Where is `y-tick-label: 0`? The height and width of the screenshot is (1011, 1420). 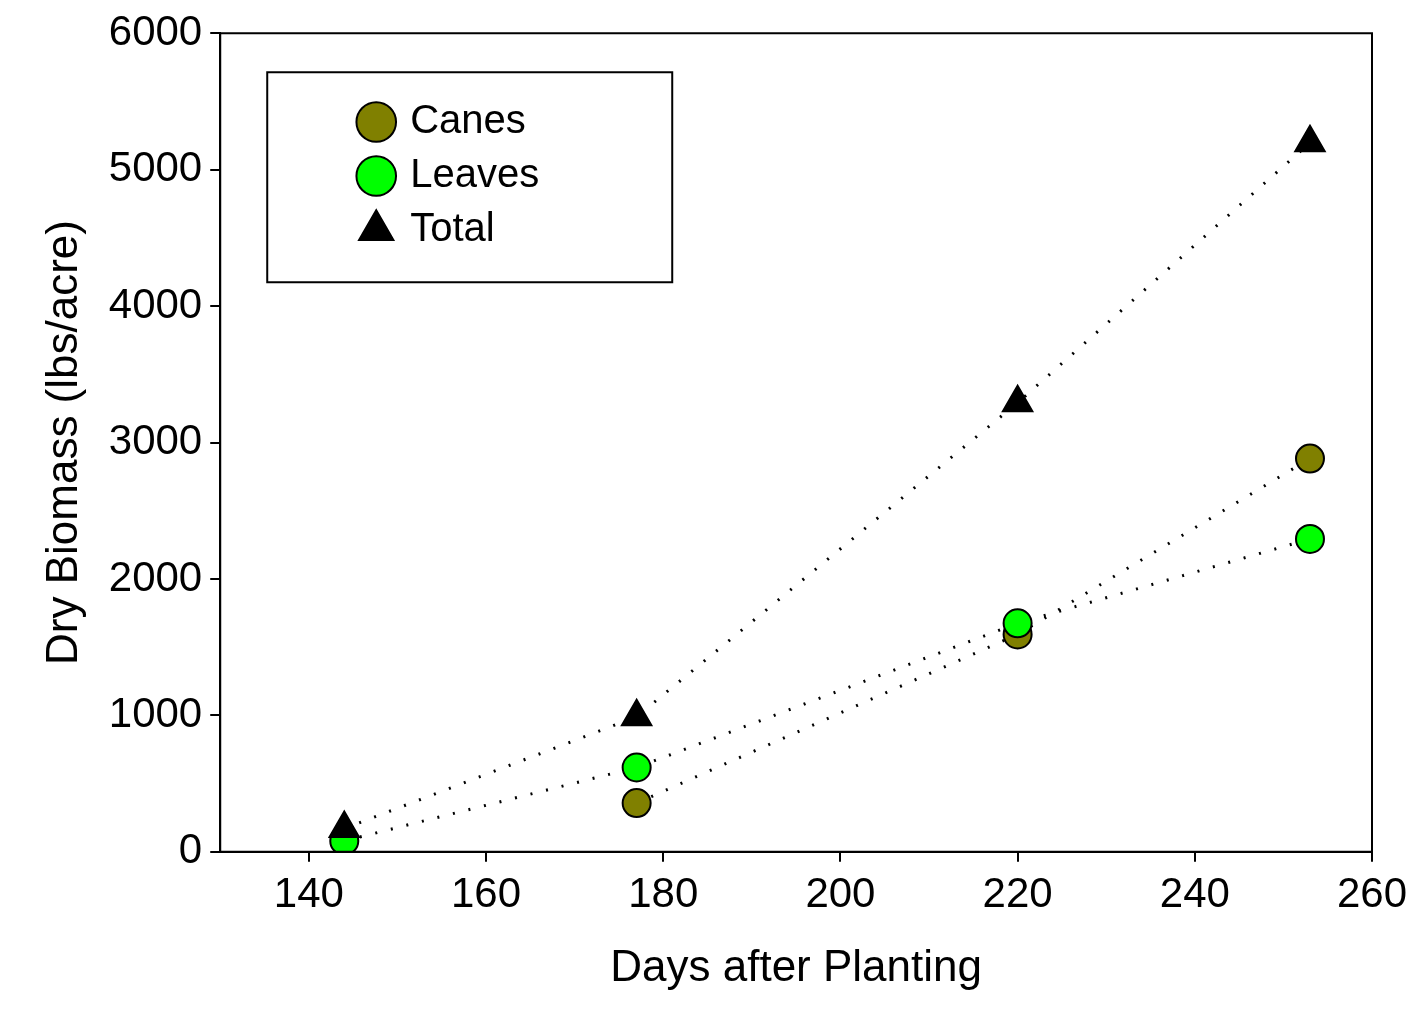
y-tick-label: 0 is located at coordinates (190, 849).